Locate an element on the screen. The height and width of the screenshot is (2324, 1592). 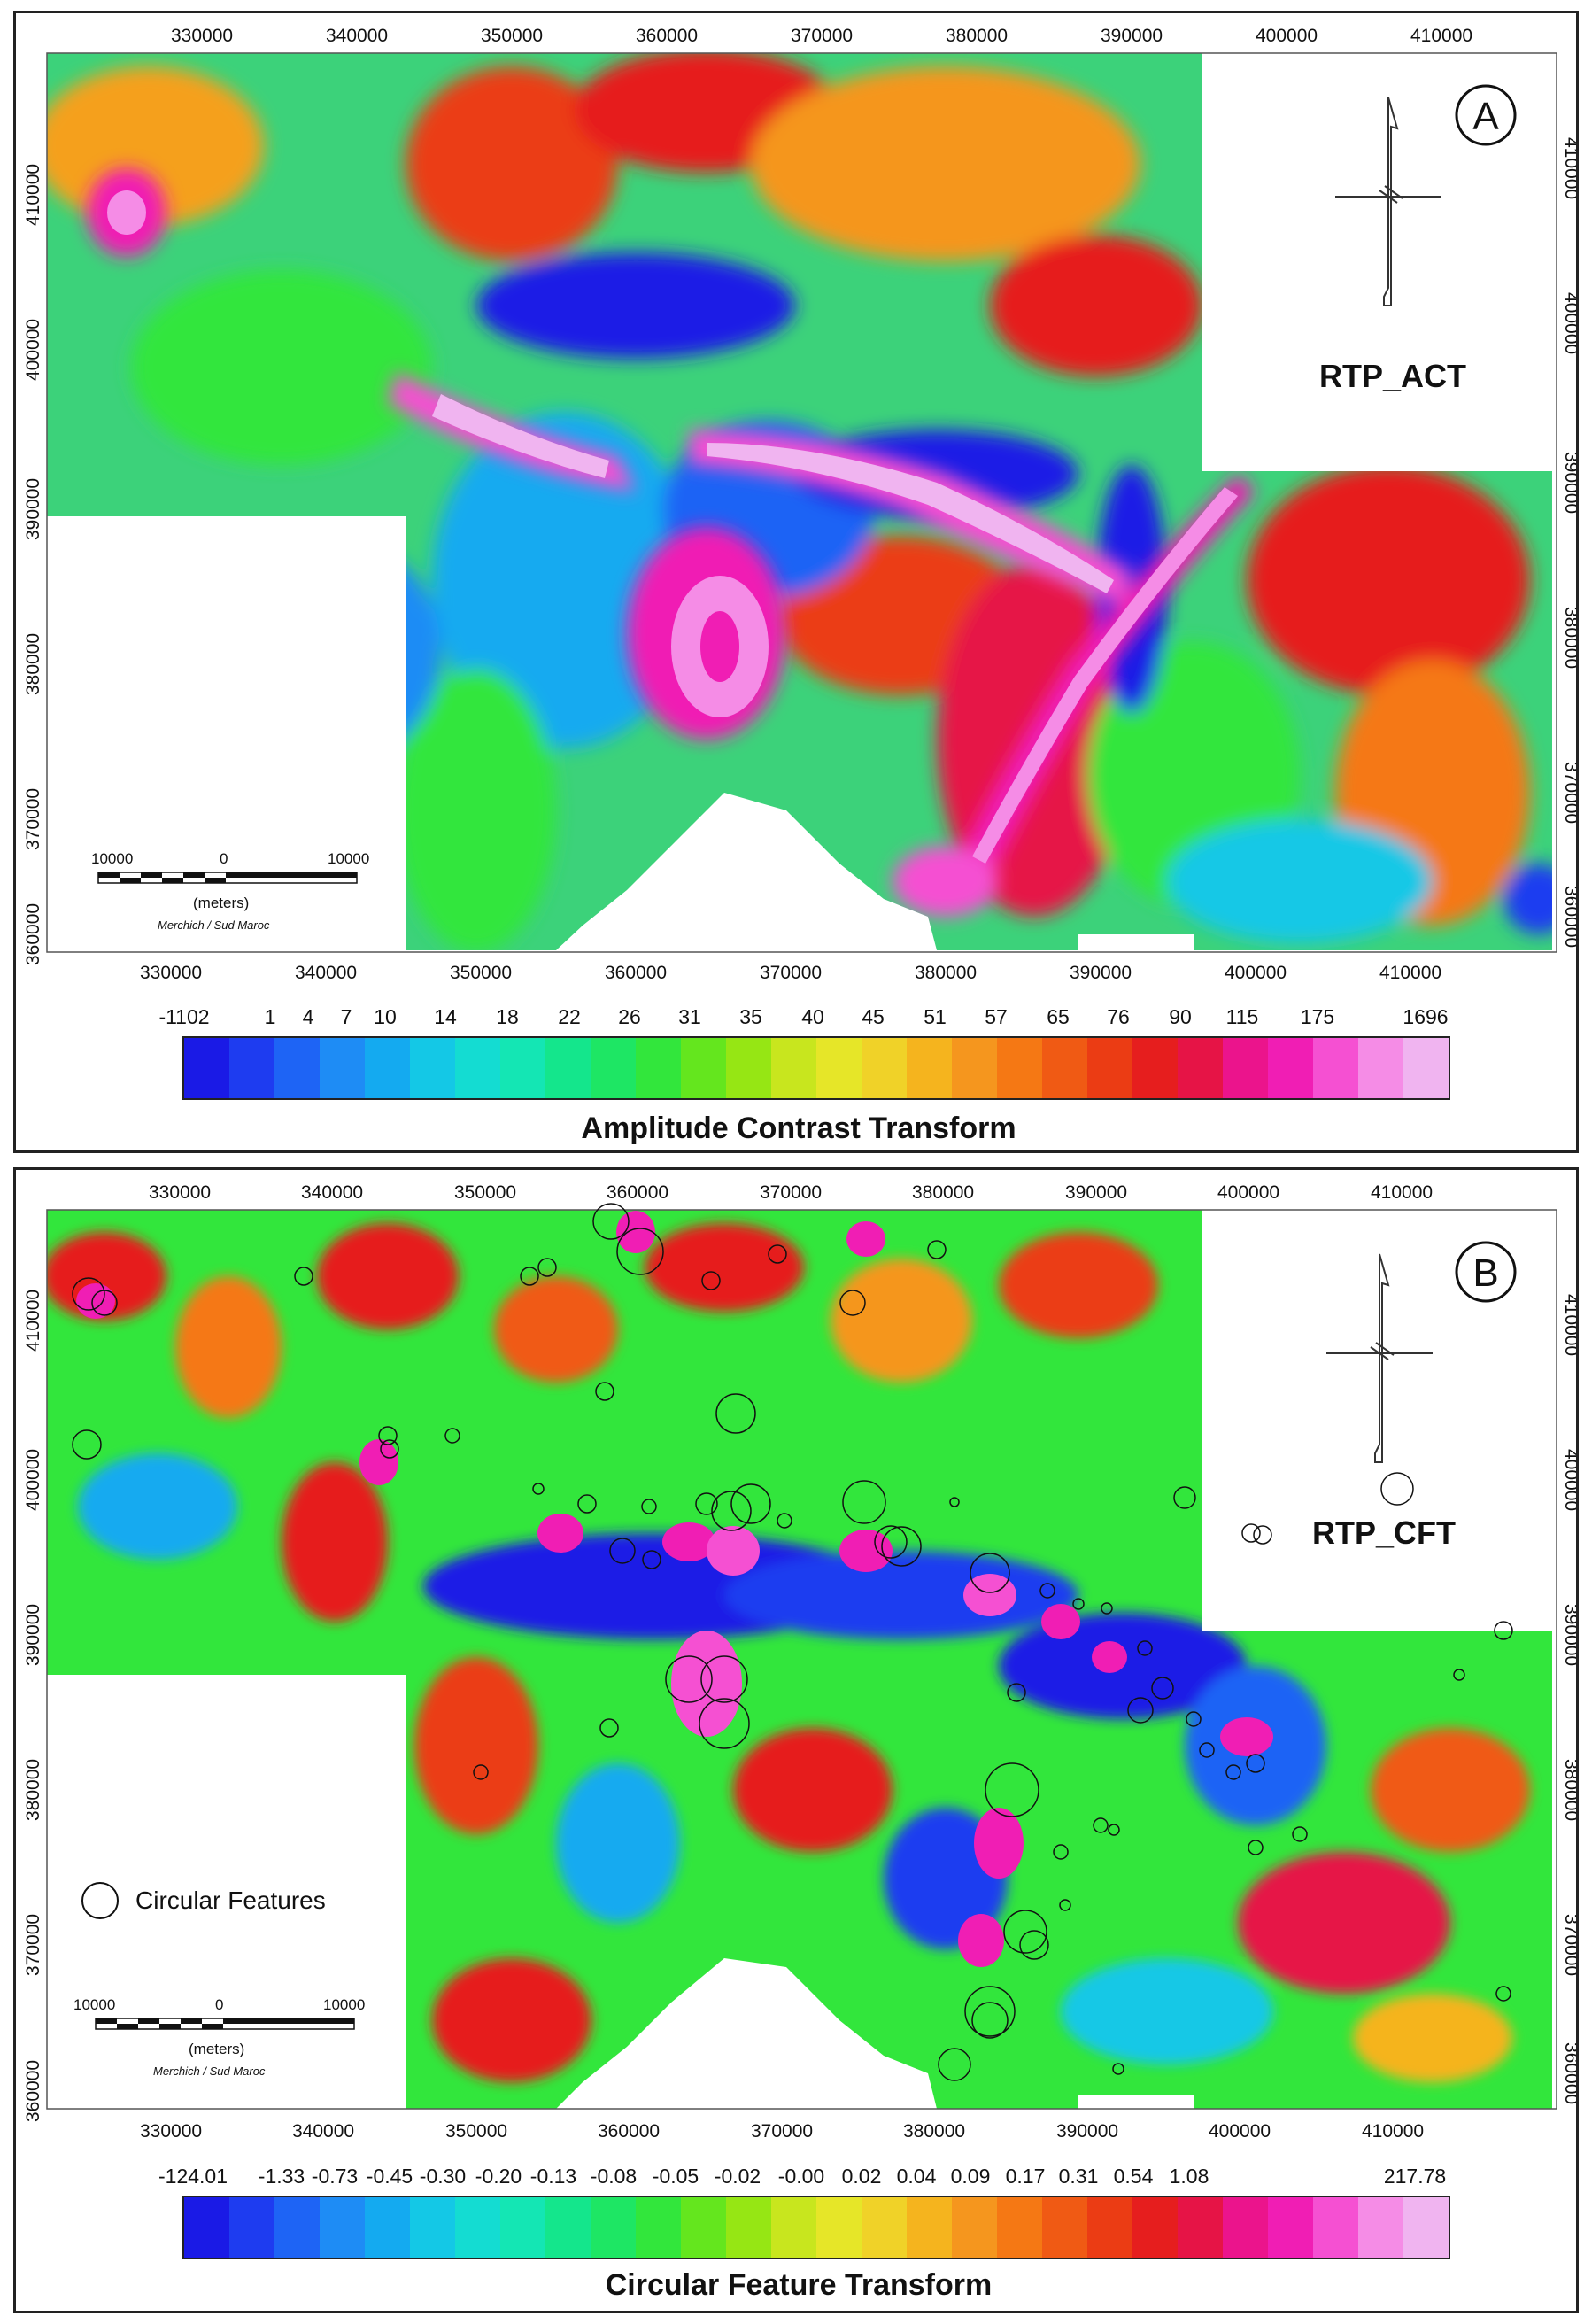
x-tick-label: 370000 is located at coordinates (782, 2131).